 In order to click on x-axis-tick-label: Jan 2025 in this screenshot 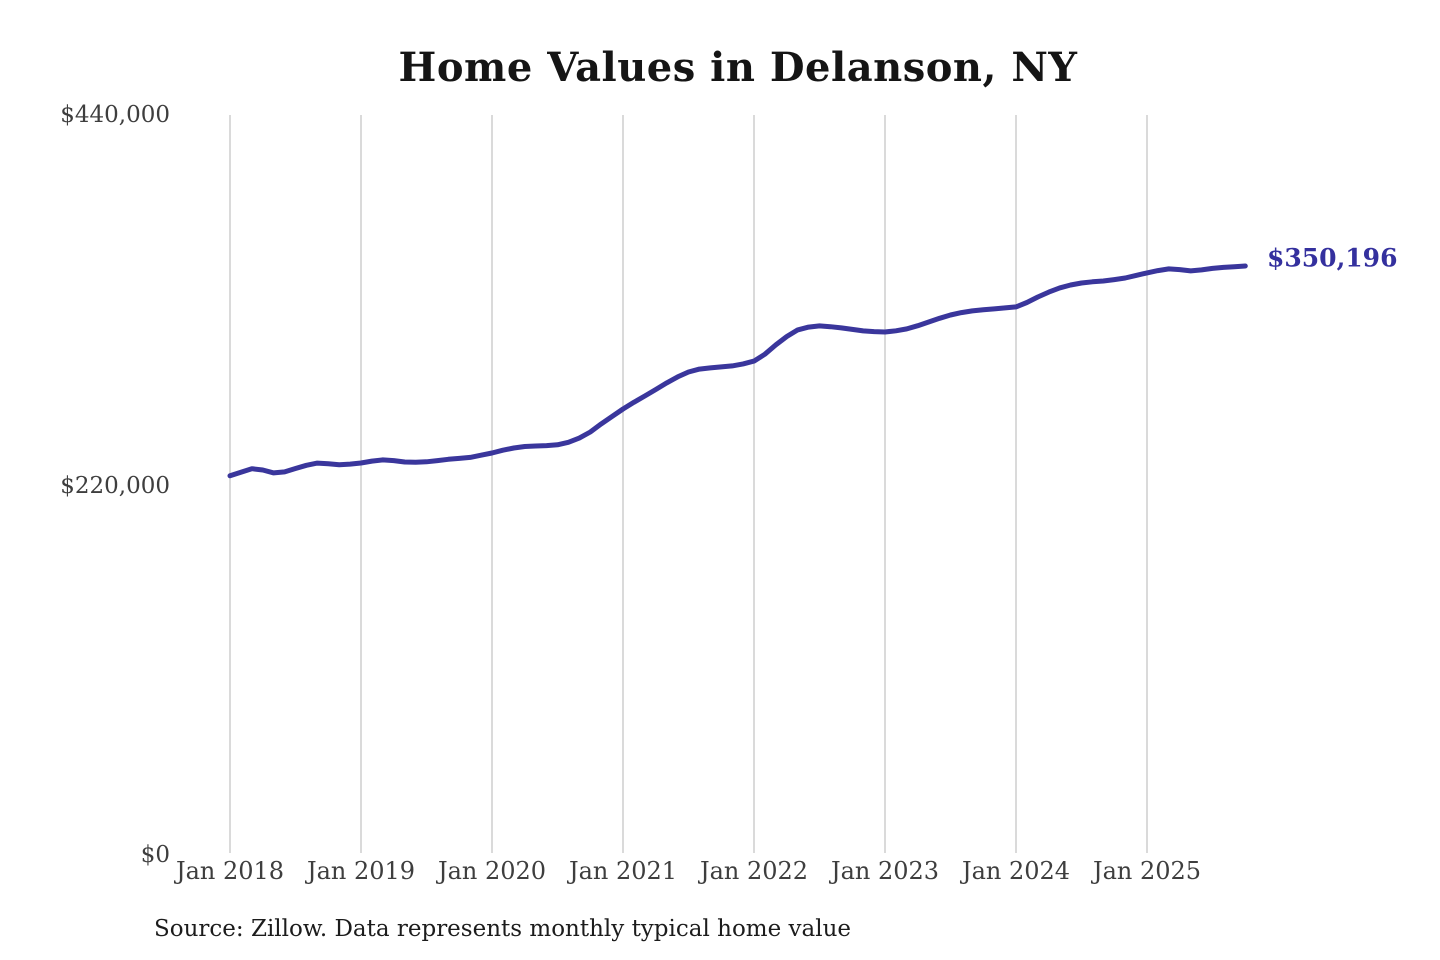, I will do `click(1147, 871)`.